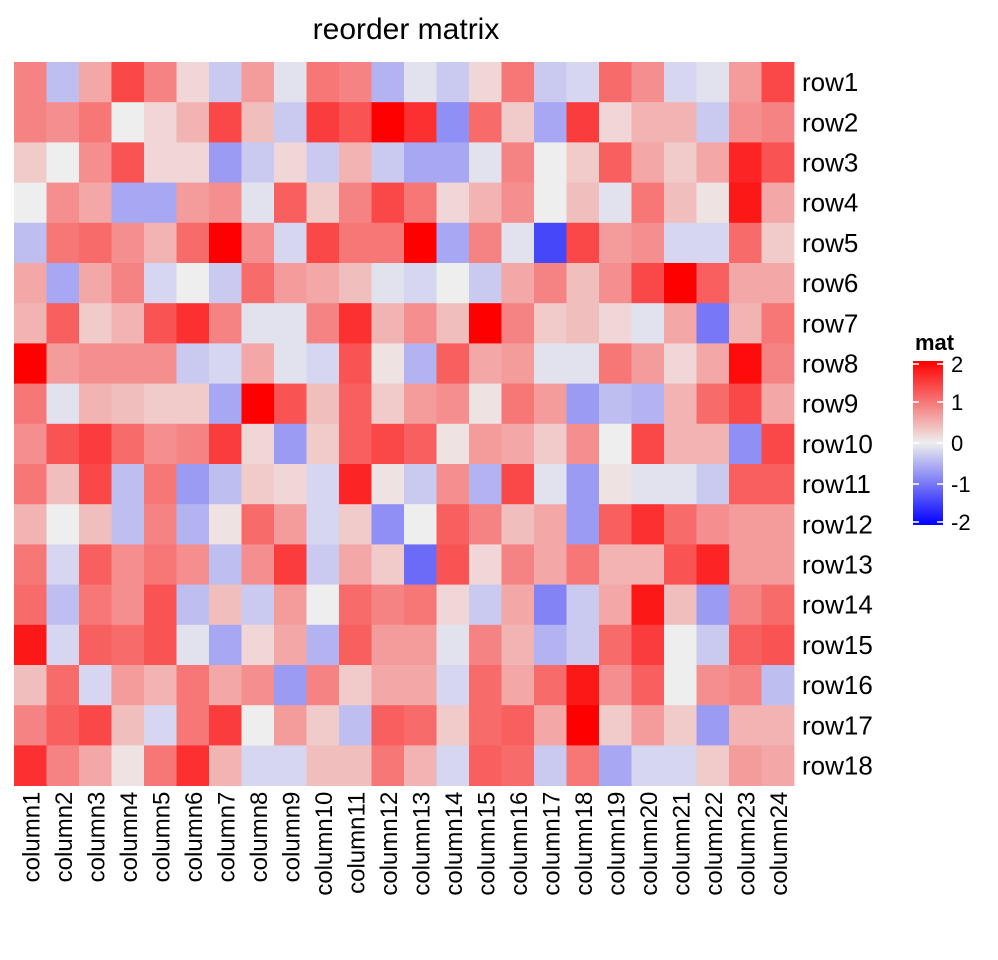 The image size is (998, 960). What do you see at coordinates (648, 765) in the screenshot?
I see `heatmap-cell-row18-column20` at bounding box center [648, 765].